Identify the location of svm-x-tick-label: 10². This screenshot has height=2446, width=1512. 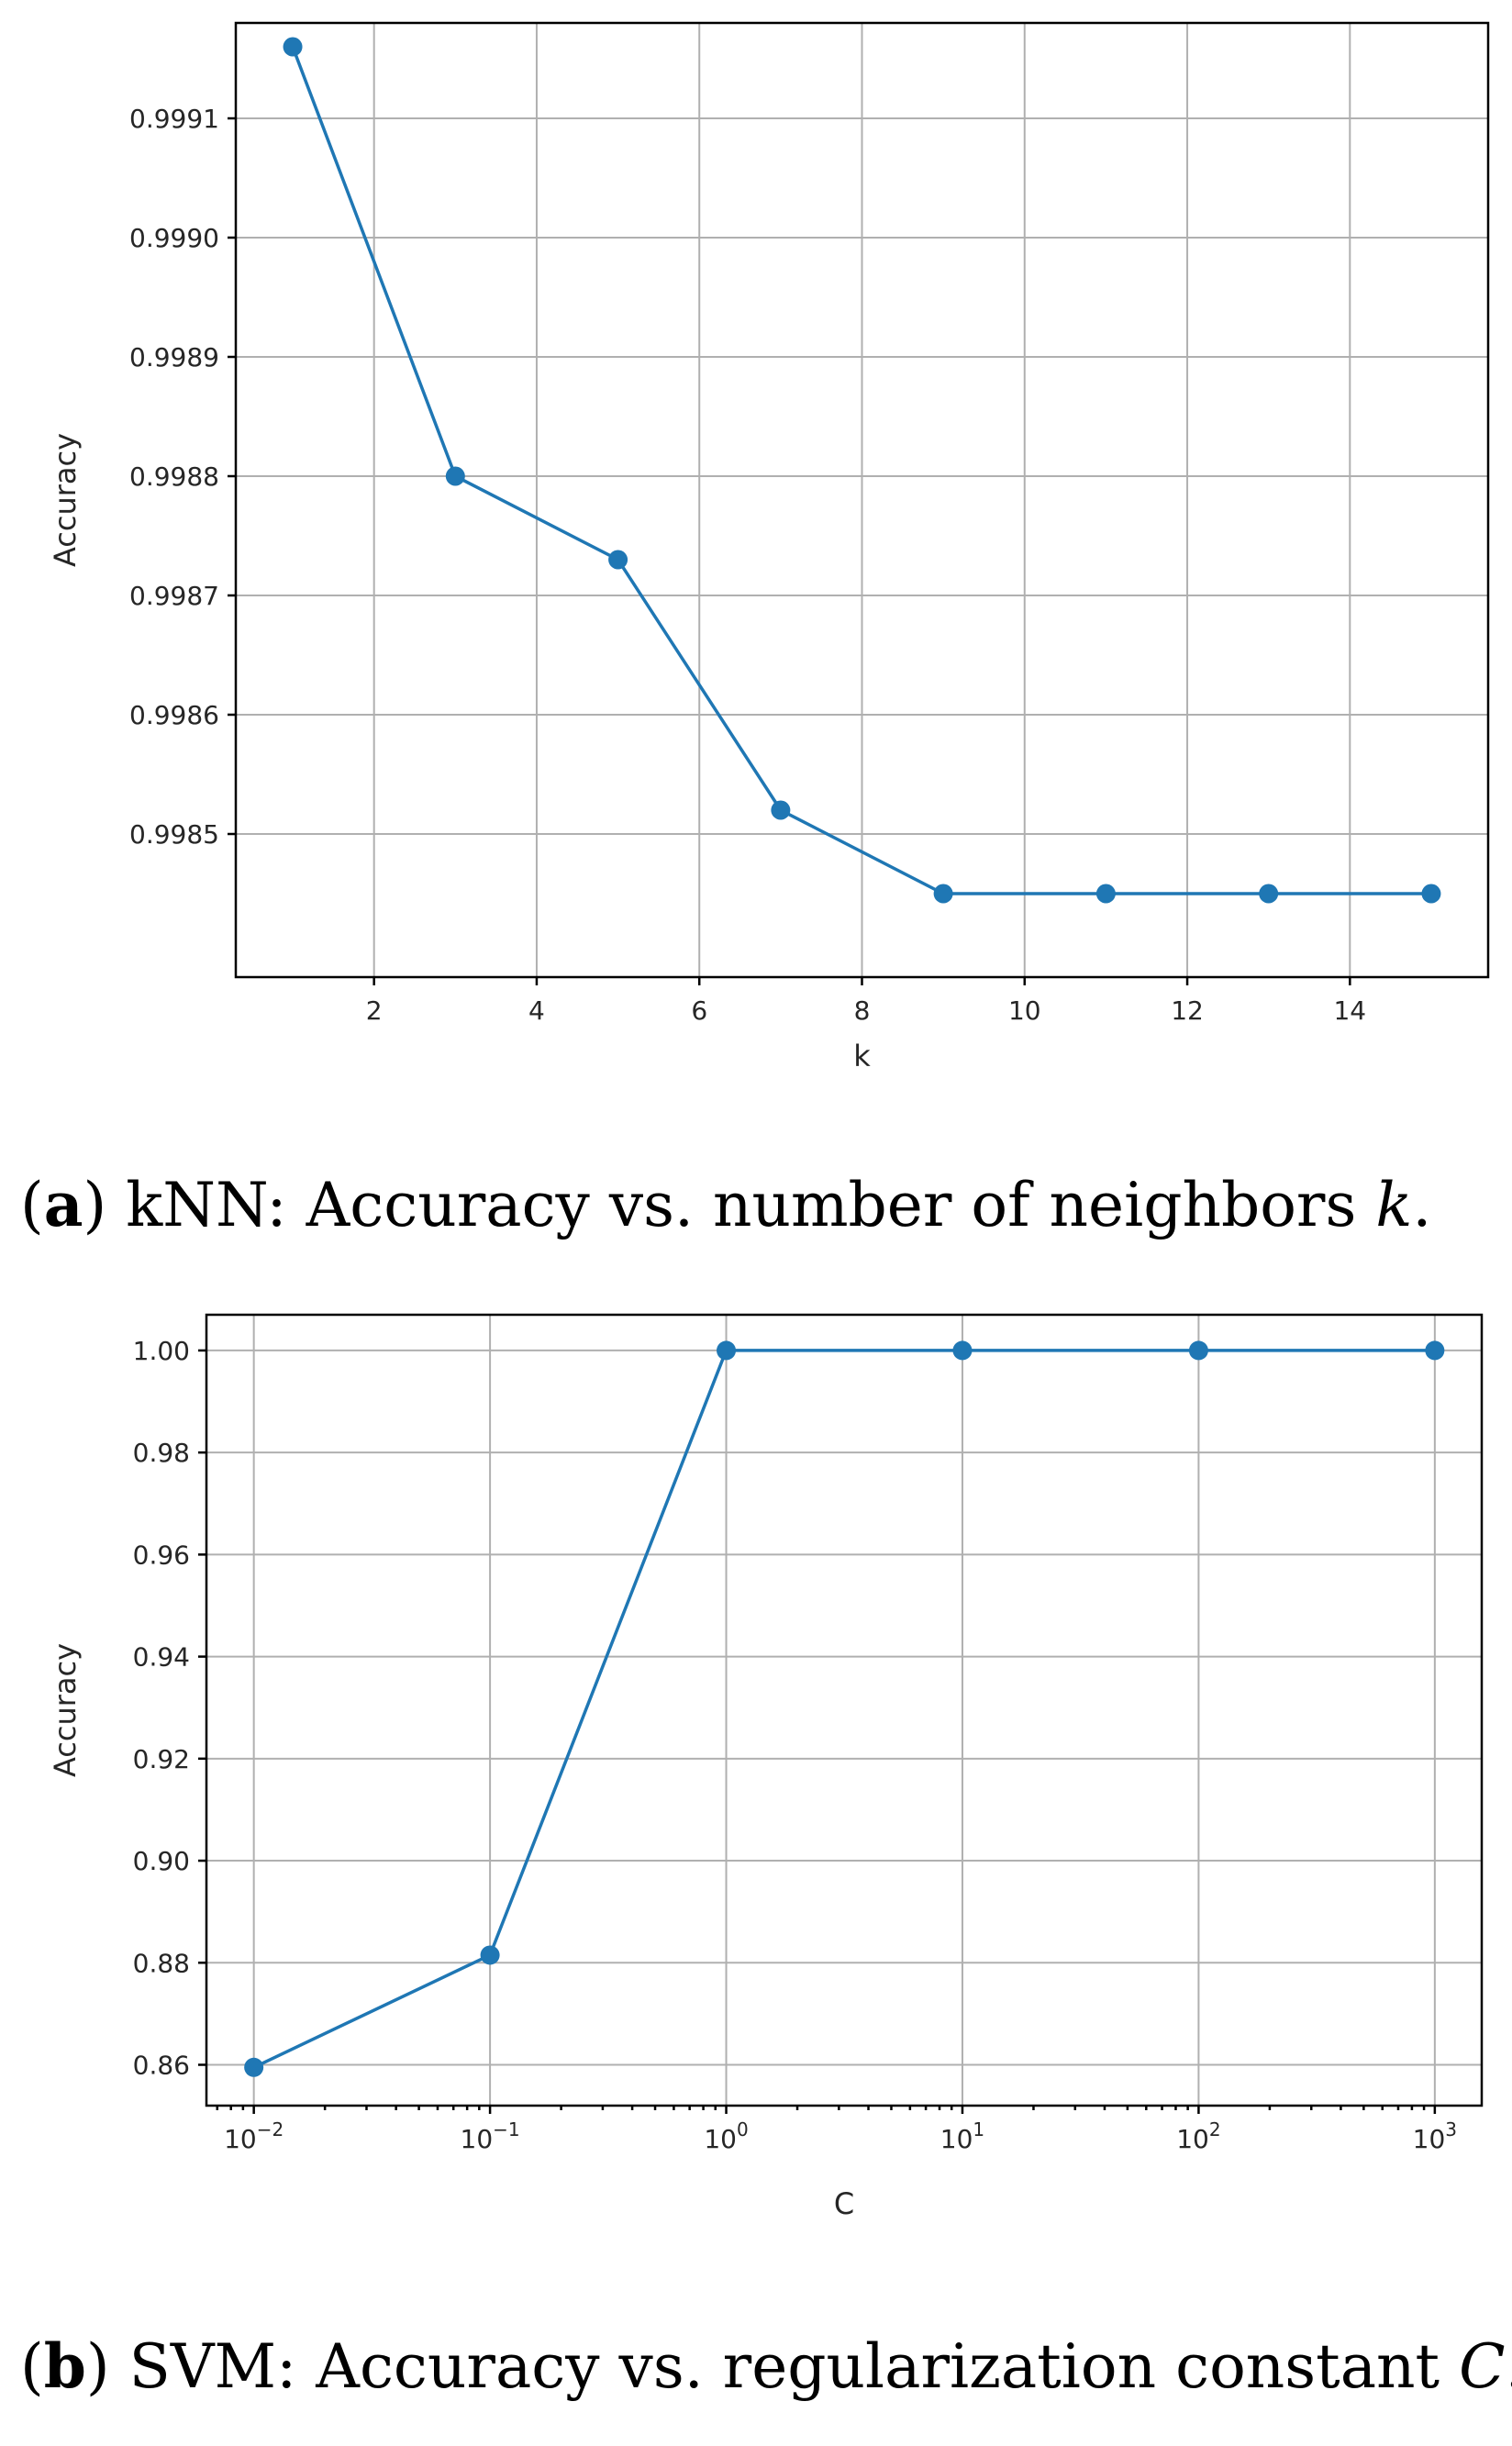
(1198, 2136).